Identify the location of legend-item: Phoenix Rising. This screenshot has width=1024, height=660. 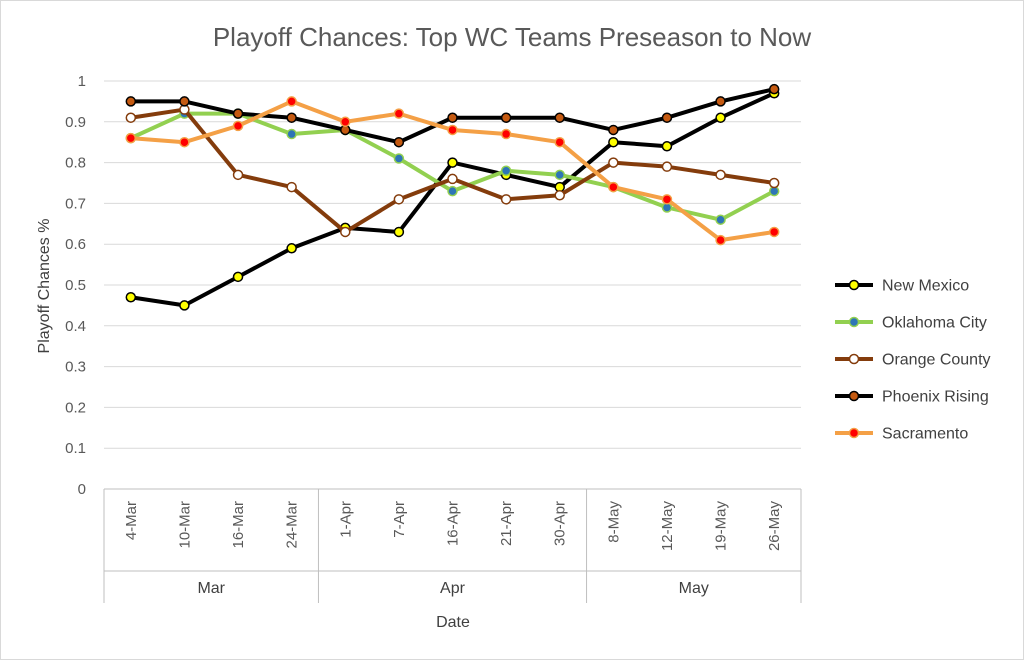
(912, 397).